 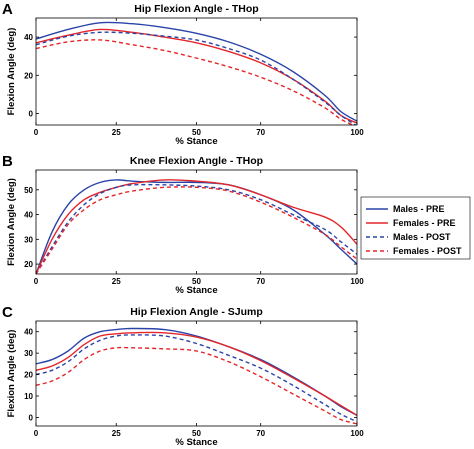 I want to click on legend-box, so click(x=415, y=228).